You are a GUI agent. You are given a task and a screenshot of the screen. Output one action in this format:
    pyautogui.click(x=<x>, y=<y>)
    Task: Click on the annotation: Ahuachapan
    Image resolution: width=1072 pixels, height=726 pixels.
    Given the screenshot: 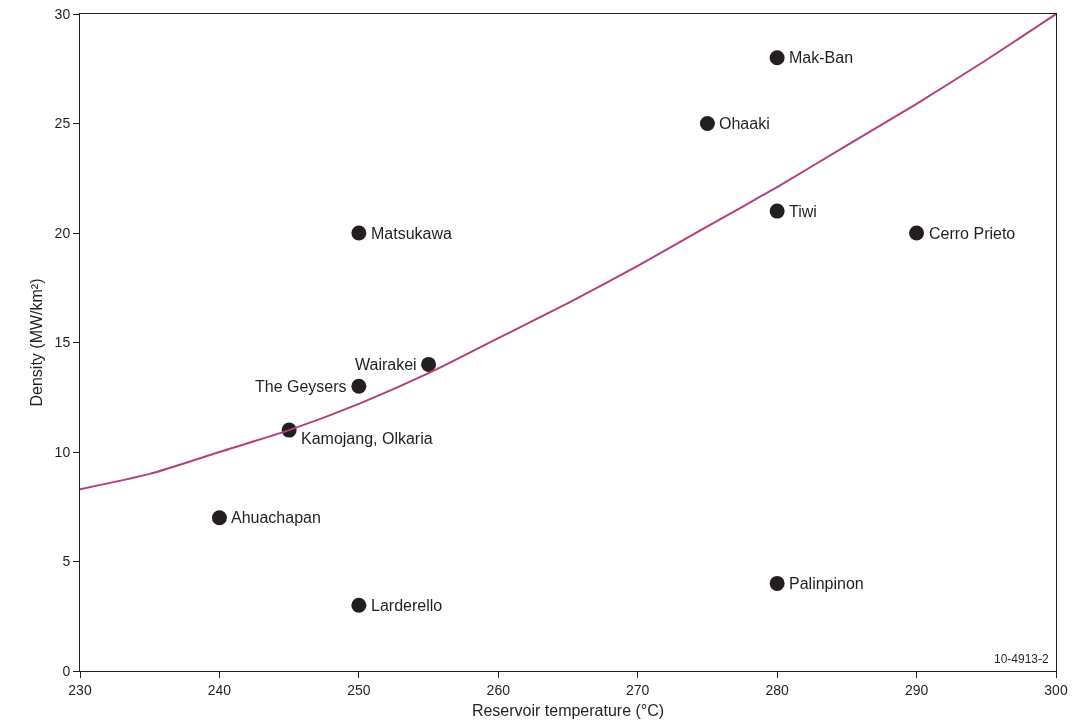 What is the action you would take?
    pyautogui.click(x=276, y=517)
    